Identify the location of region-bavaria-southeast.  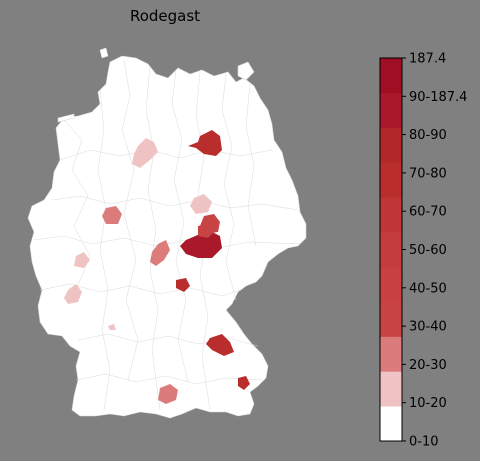
(244, 383).